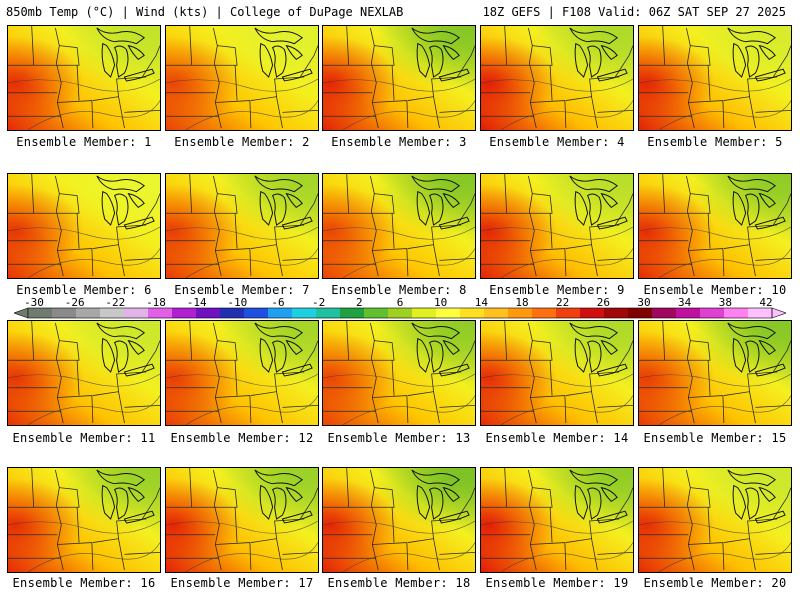 The image size is (800, 600). Describe the element at coordinates (242, 583) in the screenshot. I see `ensemble-member-label: Ensemble Member: 17` at that location.